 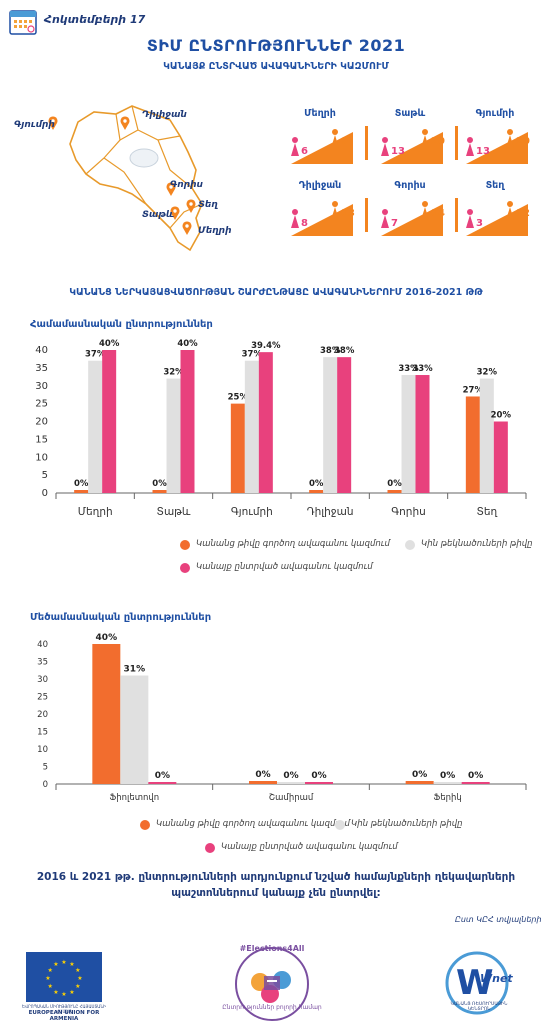 What do you see at coordinates (309, 847) in the screenshot?
I see `legend-label-elected: Կանայք ընտրված ավագանու կազմում` at bounding box center [309, 847].